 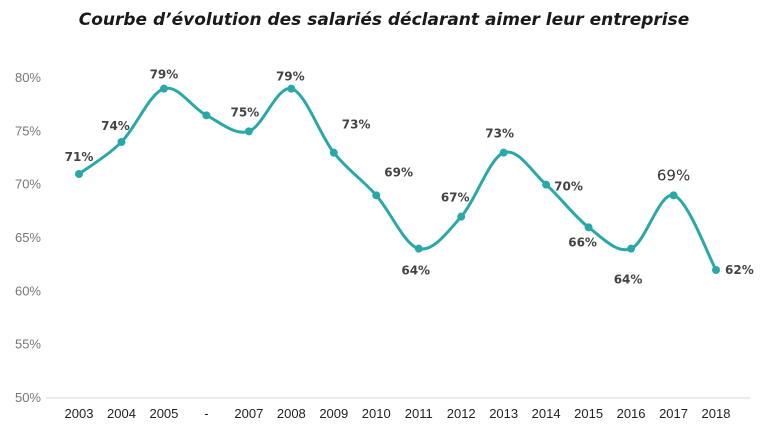 I want to click on x-tick-label: 2013, so click(x=503, y=413).